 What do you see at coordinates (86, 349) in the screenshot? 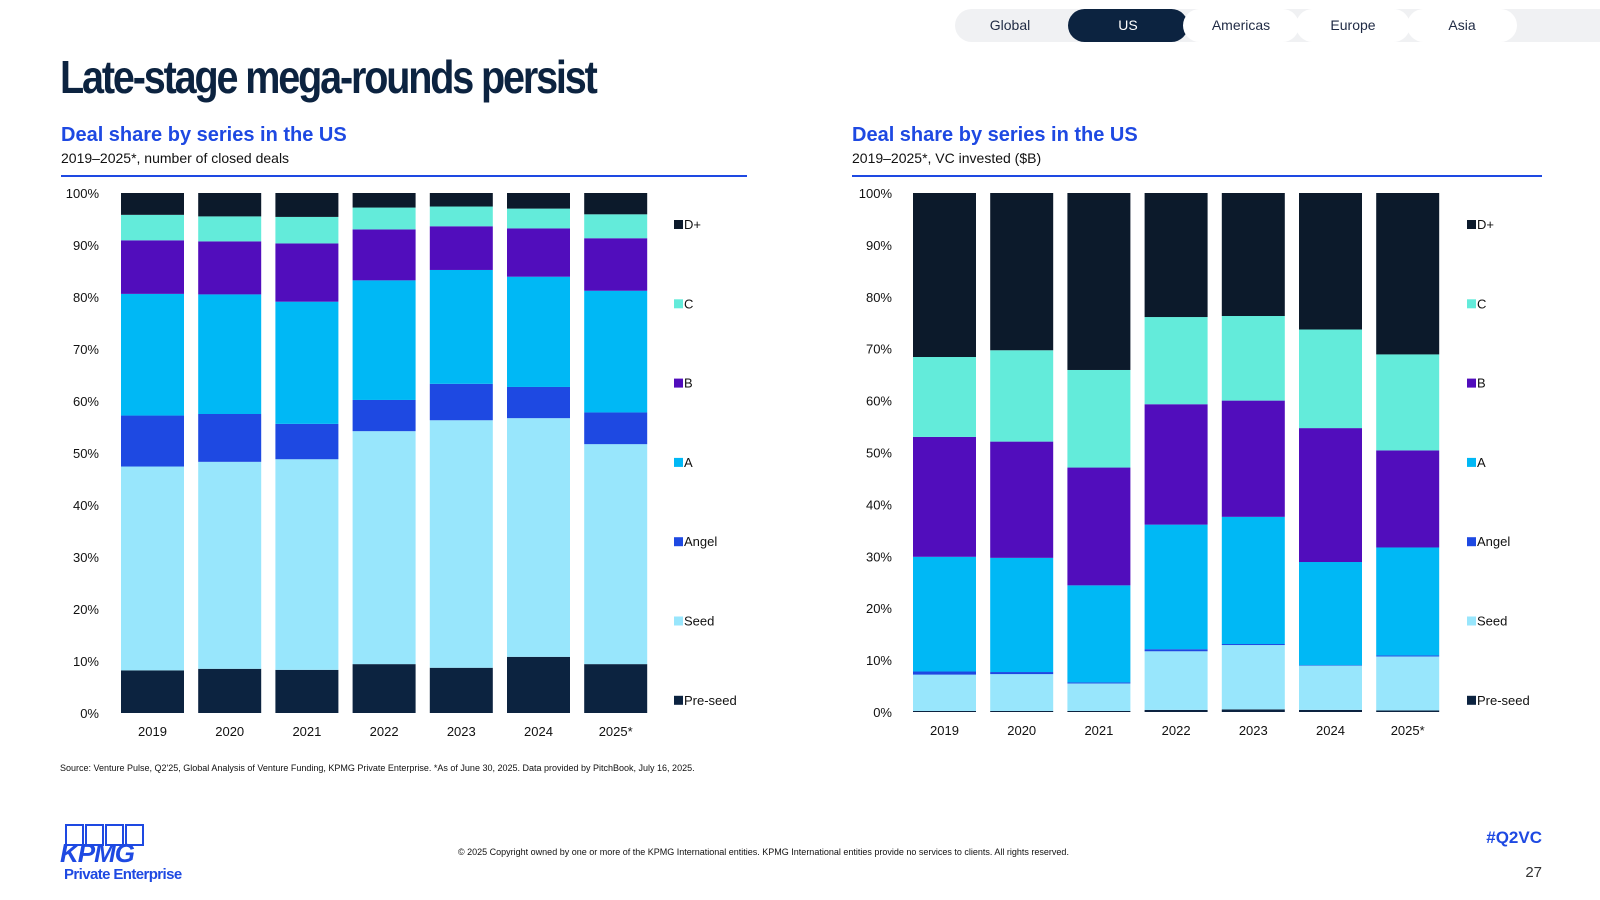
I see `y-tick-label: 70%` at bounding box center [86, 349].